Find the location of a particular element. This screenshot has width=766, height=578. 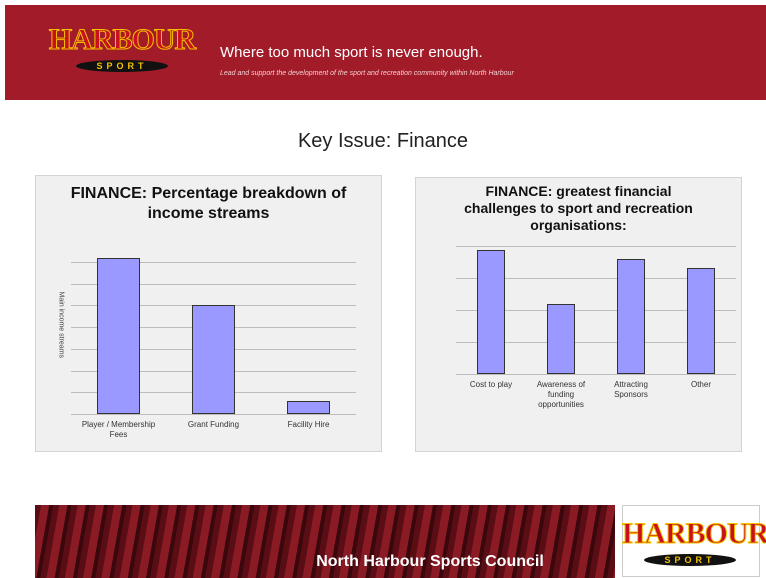

tagline: Where too much sport is never enough. is located at coordinates (351, 52).